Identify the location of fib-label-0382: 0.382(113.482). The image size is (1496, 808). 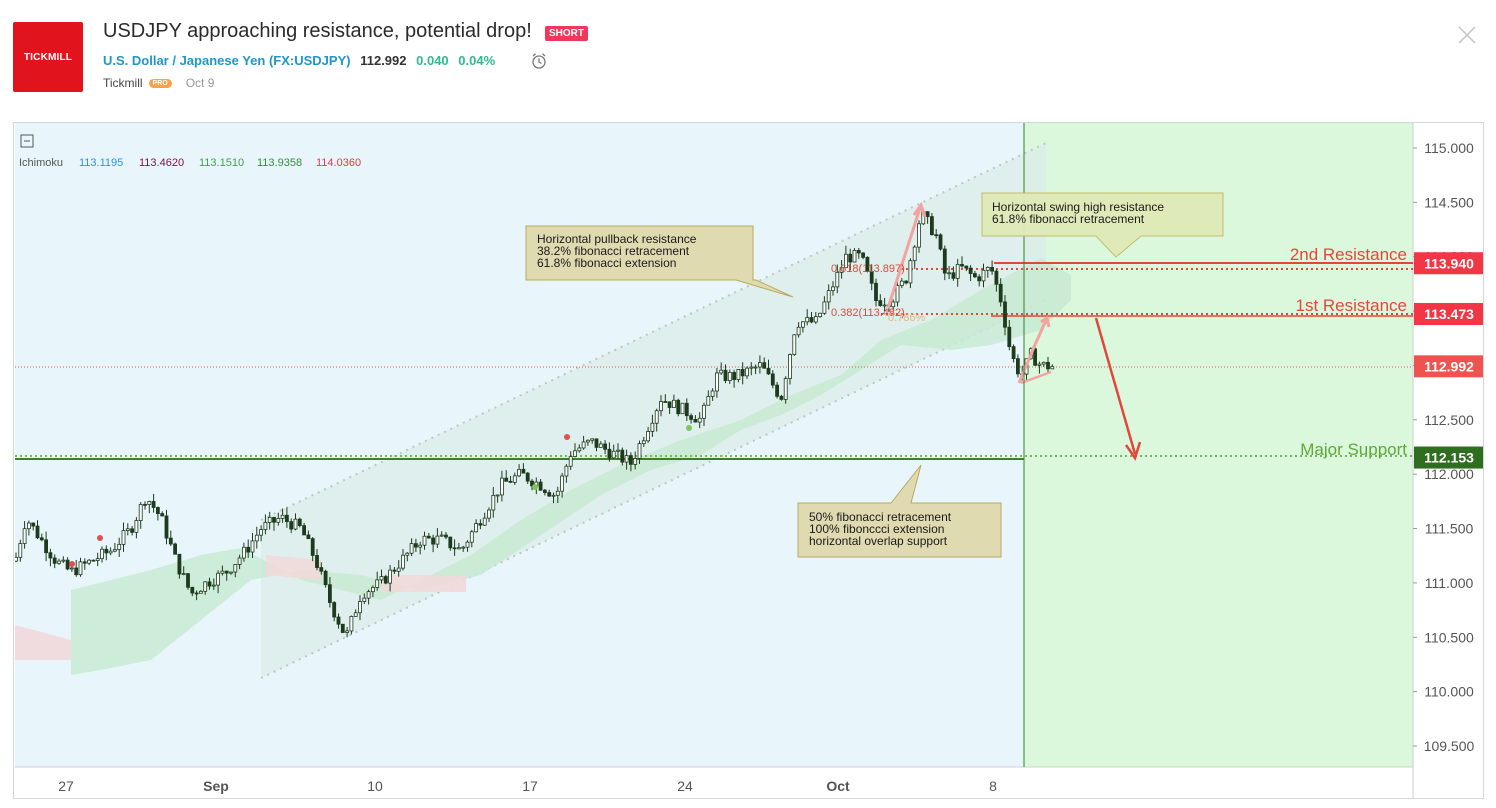
(868, 313).